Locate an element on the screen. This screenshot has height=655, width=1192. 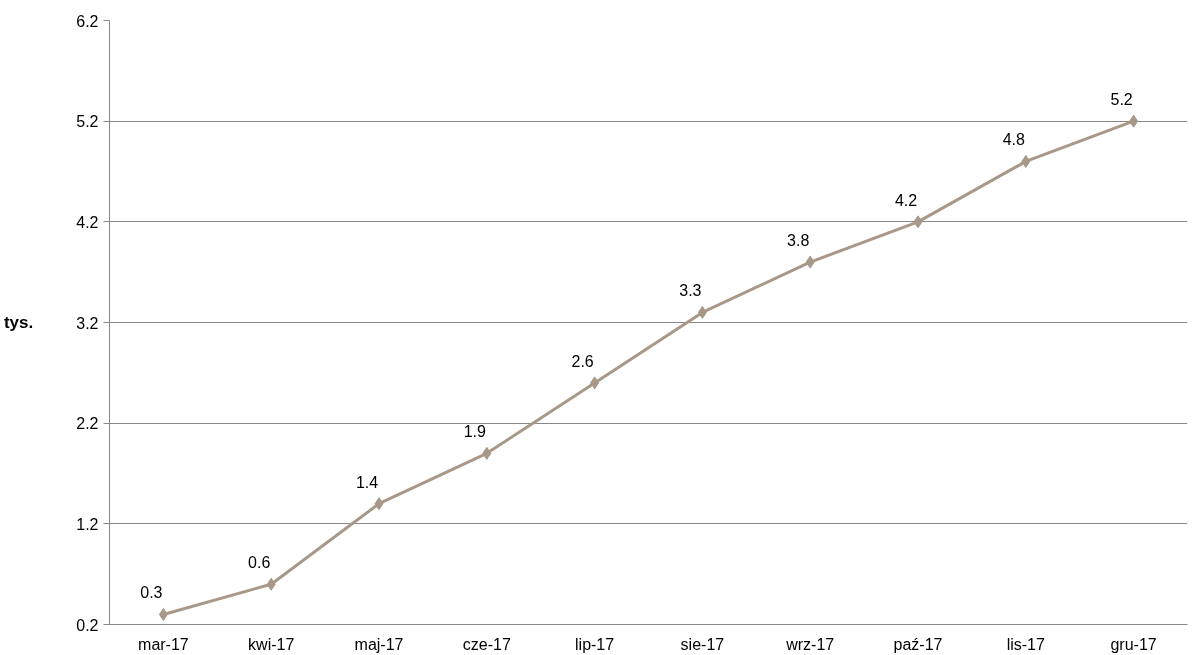
x-tick-label: cze-17 is located at coordinates (486, 644).